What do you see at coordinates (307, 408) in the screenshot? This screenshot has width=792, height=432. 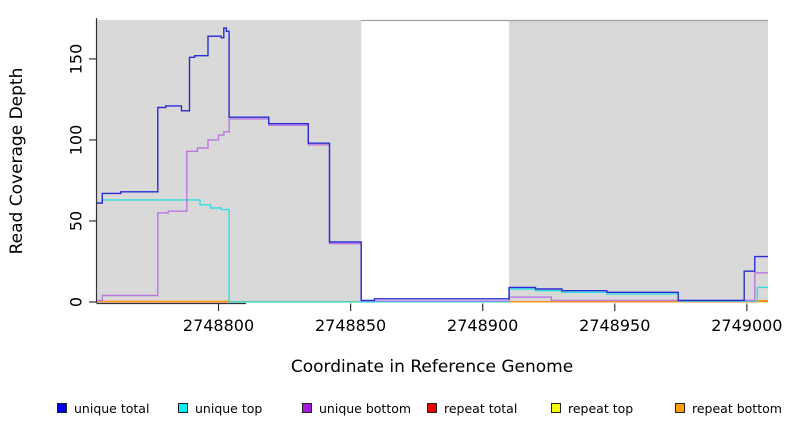 I see `legend-swatch-unique-bottom` at bounding box center [307, 408].